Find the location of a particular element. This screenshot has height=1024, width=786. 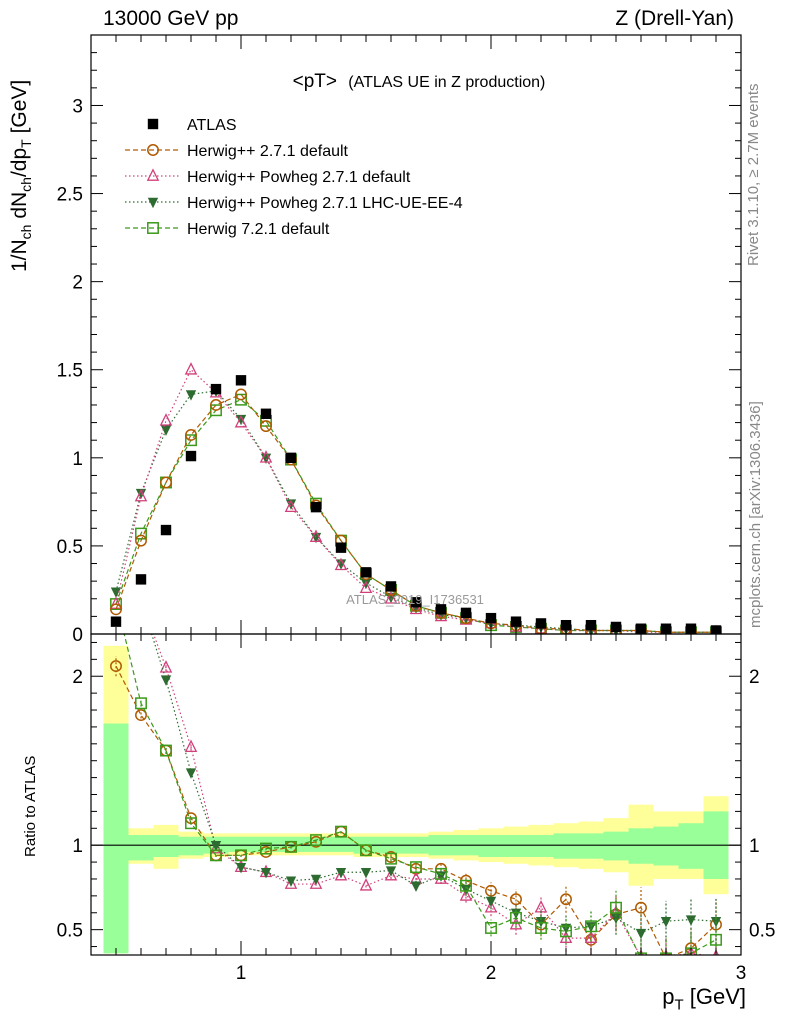

legend-label-herwig721: Herwig 7.2.1 default is located at coordinates (258, 229).